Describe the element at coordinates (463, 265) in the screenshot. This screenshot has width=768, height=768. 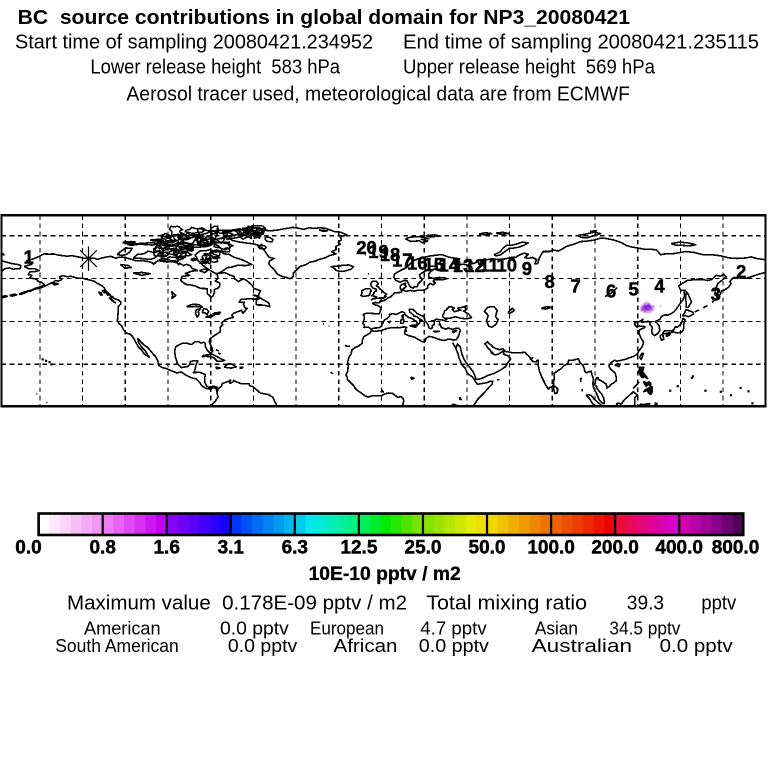
I see `svg-text: 13` at that location.